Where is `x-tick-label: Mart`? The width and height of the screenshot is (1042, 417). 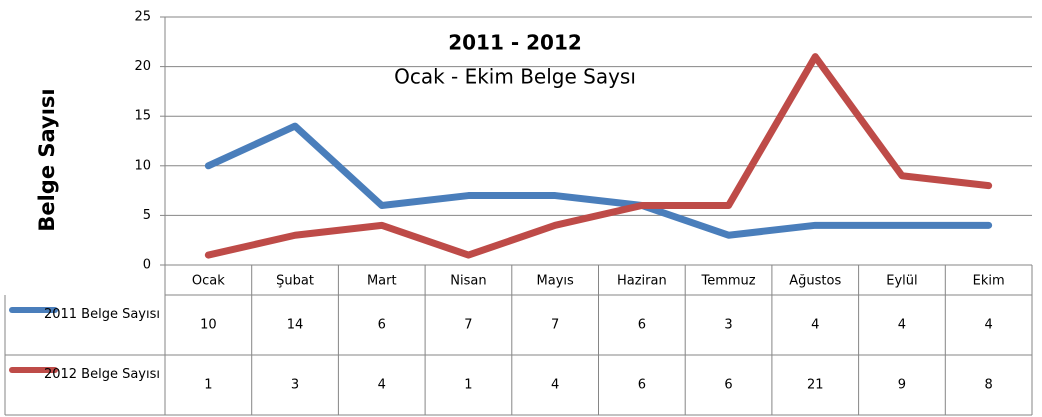
x-tick-label: Mart is located at coordinates (382, 281).